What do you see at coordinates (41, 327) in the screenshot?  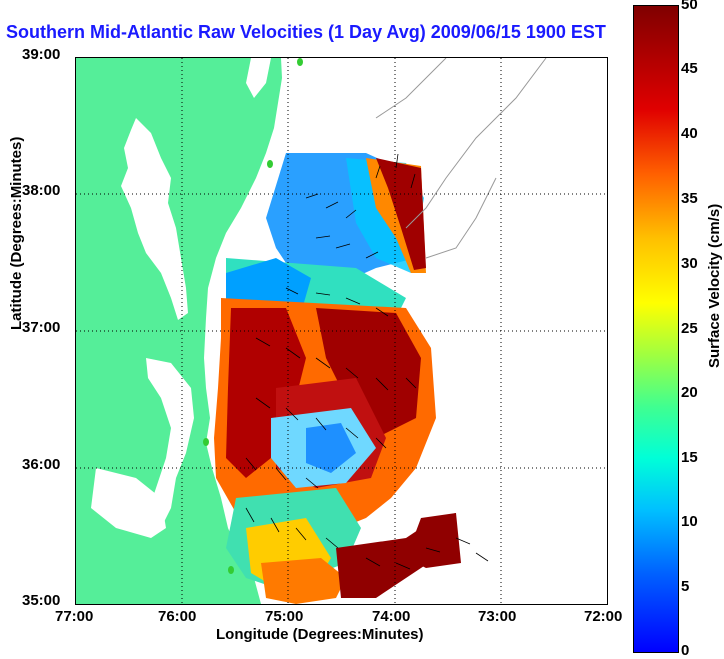 I see `lat-tick-37: 37:00` at bounding box center [41, 327].